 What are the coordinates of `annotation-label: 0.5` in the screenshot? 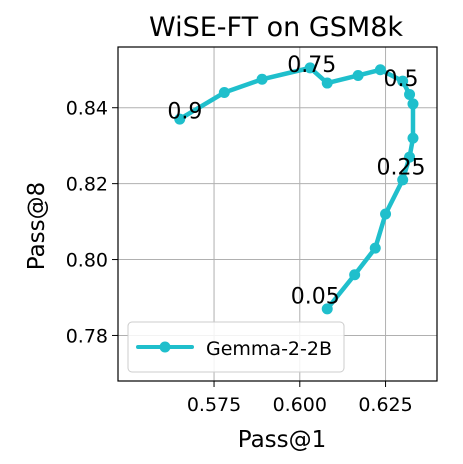 It's located at (400, 79).